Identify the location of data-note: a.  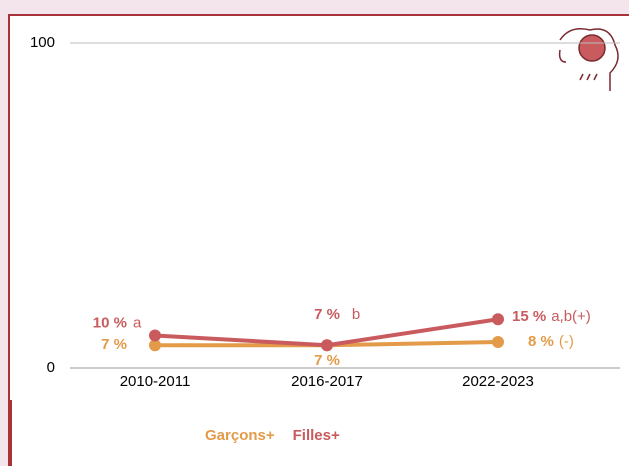
(137, 322).